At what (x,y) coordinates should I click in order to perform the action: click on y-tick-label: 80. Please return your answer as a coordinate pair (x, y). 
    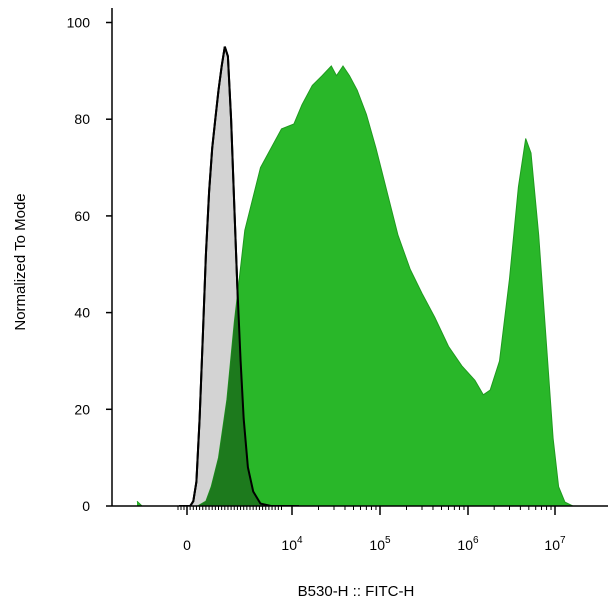
    Looking at the image, I should click on (82, 119).